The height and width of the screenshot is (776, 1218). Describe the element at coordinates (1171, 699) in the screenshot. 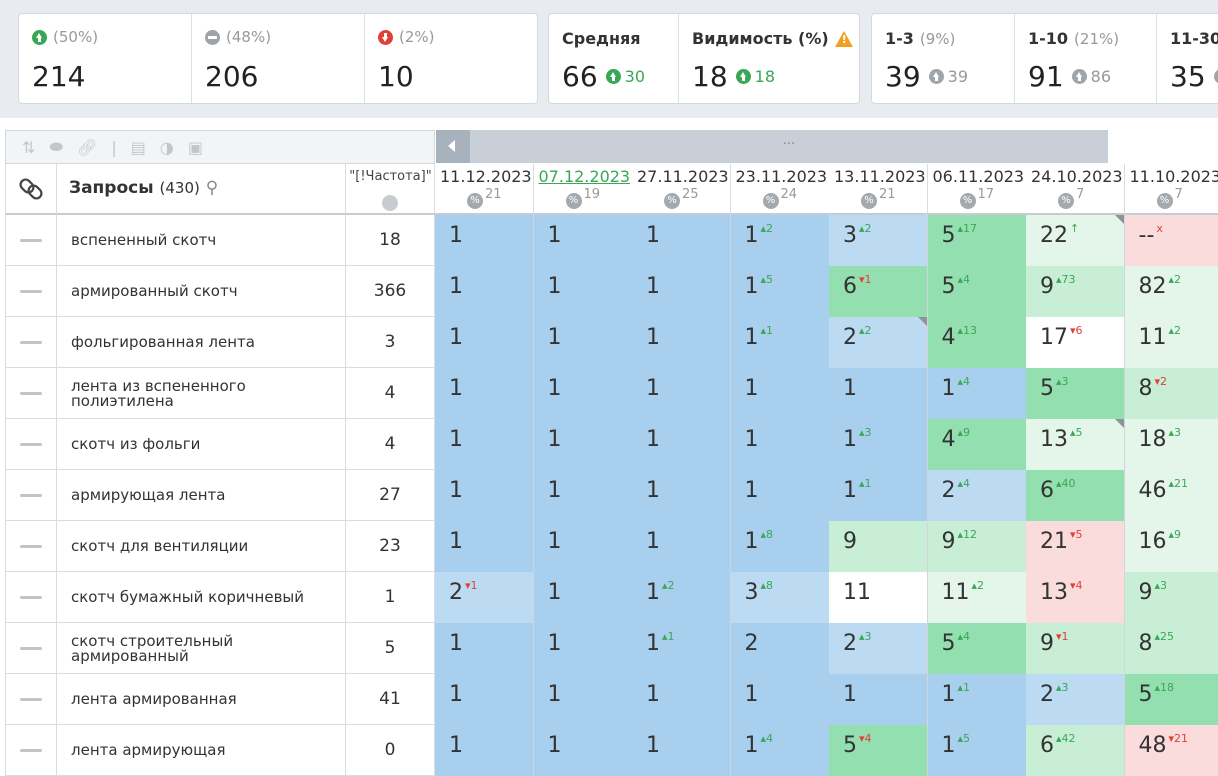

I see `position-cell: 5▴18` at that location.